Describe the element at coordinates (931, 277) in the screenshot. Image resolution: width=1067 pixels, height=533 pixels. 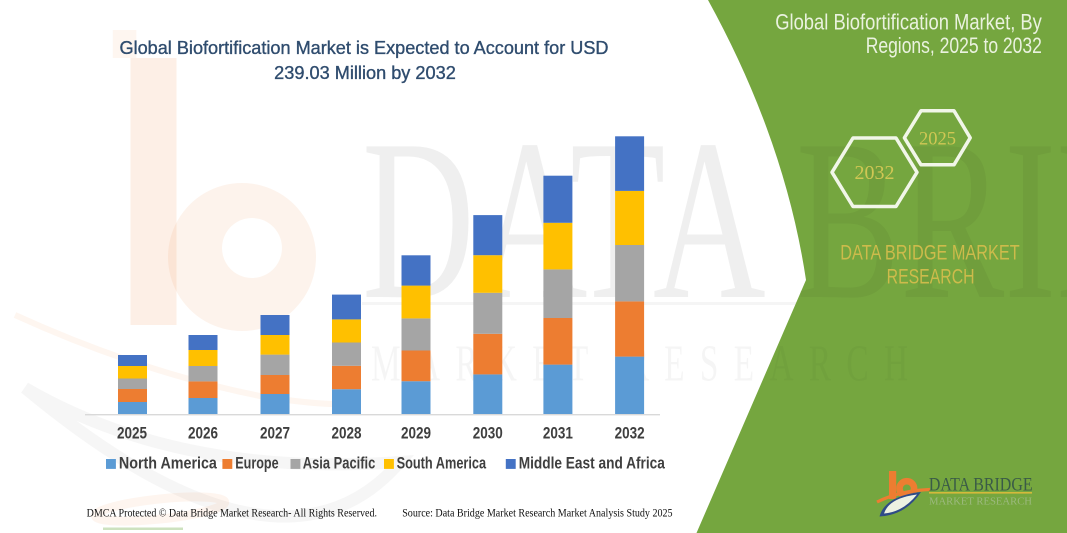
I see `svg-text: RESEARCH` at that location.